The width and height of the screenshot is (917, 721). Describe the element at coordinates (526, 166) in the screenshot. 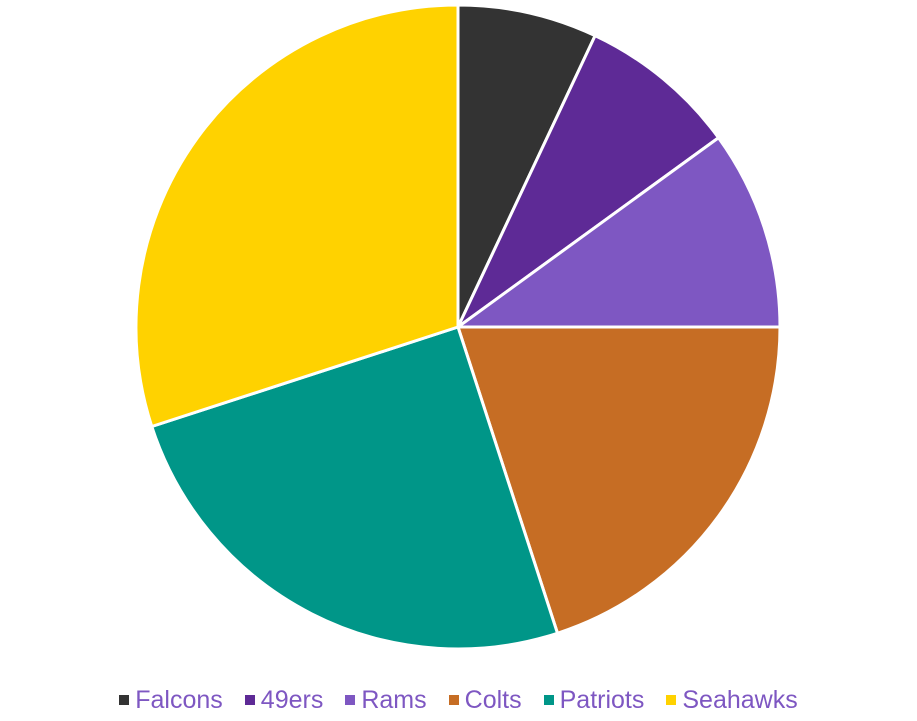

I see `pie-slice-falcons` at that location.